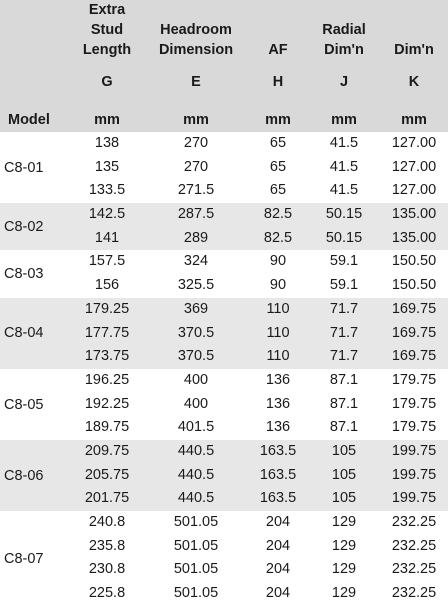 This screenshot has width=448, height=609. I want to click on header-unit-j: mm, so click(344, 120).